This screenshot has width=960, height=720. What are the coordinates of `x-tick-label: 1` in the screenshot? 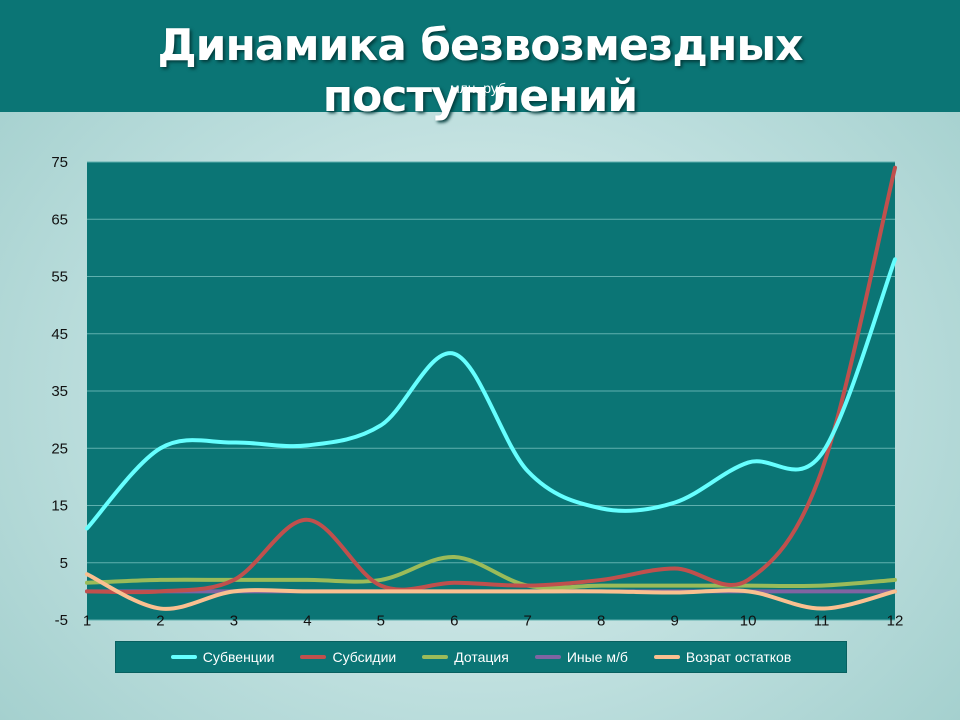 It's located at (87, 620).